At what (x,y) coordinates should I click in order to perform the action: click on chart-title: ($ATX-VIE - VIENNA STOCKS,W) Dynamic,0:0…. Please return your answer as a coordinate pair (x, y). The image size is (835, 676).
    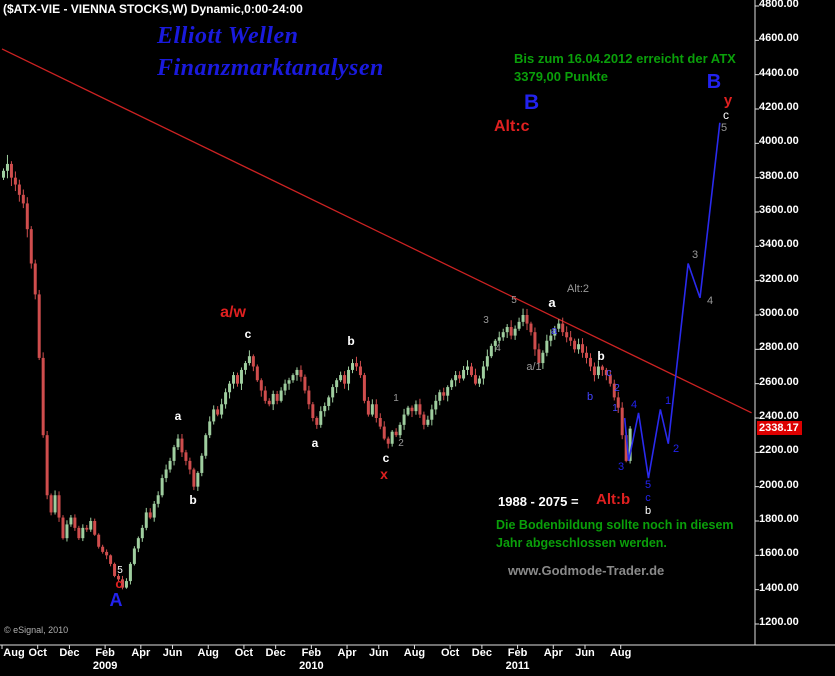
    Looking at the image, I should click on (153, 9).